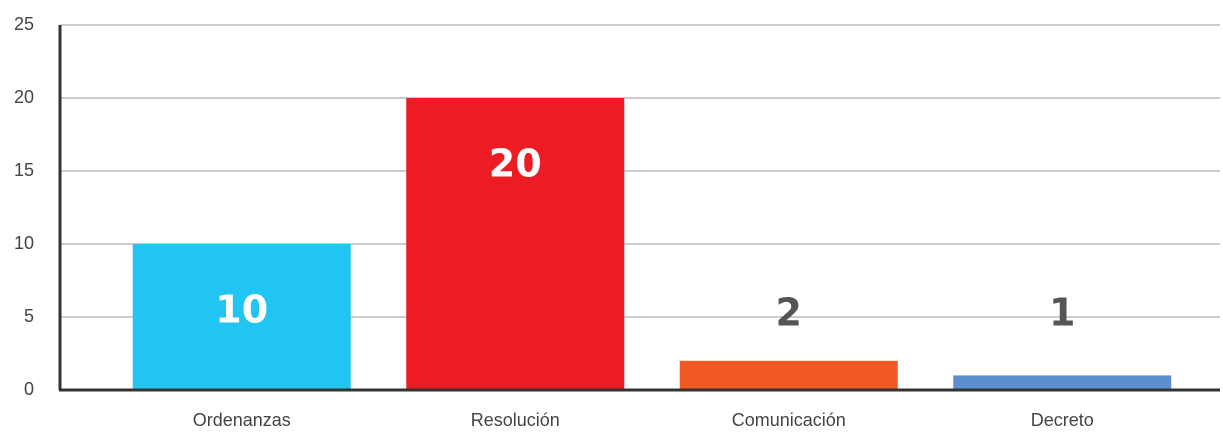 The width and height of the screenshot is (1223, 436). Describe the element at coordinates (29, 316) in the screenshot. I see `y-tick-label: 5` at that location.